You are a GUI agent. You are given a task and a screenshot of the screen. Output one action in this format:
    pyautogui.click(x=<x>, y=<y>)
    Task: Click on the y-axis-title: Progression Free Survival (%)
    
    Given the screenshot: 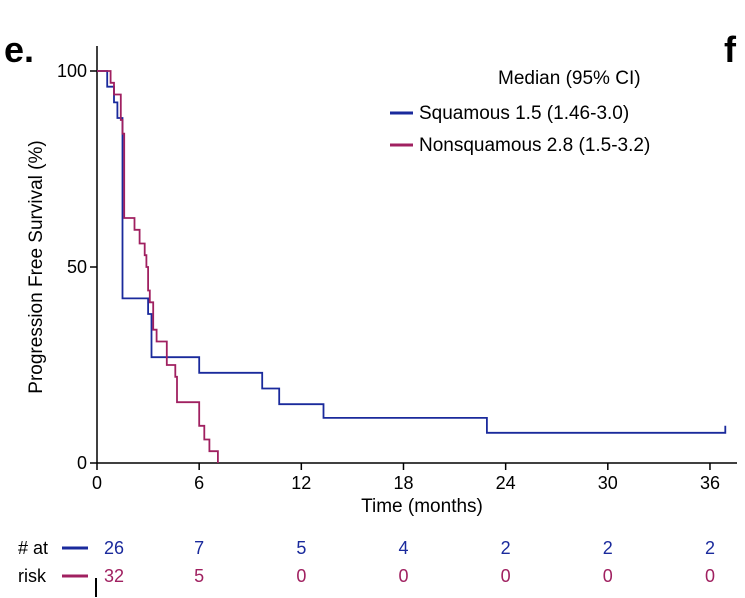 What is the action you would take?
    pyautogui.click(x=36, y=266)
    